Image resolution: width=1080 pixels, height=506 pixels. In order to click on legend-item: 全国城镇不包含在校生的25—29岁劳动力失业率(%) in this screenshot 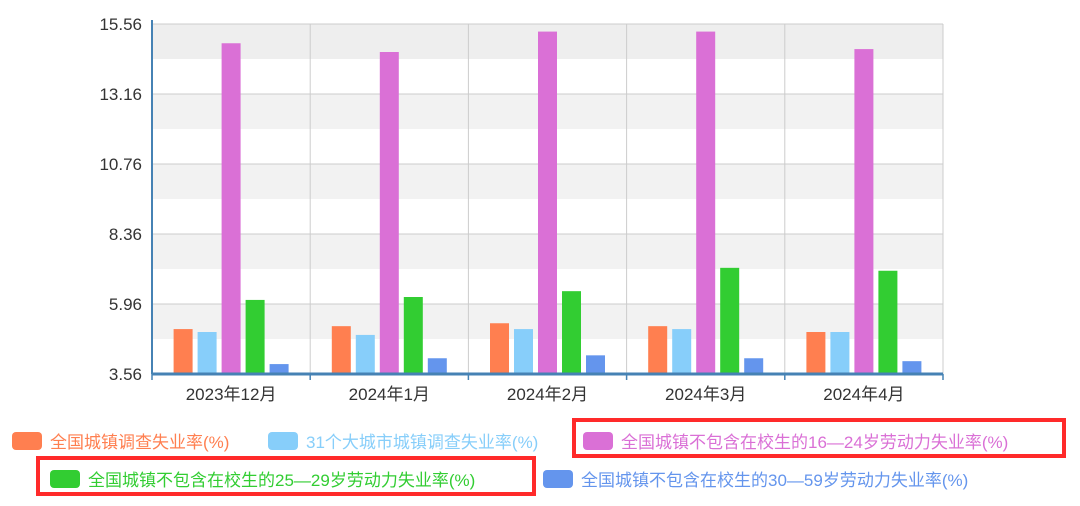, I will do `click(262, 478)`.